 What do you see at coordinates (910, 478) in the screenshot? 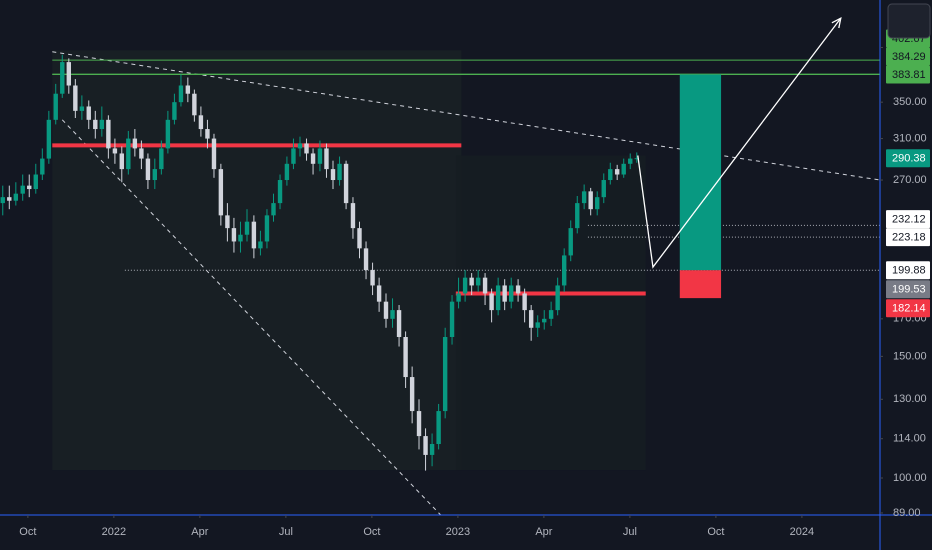
I see `y-tick-label: 100.00` at bounding box center [910, 478].